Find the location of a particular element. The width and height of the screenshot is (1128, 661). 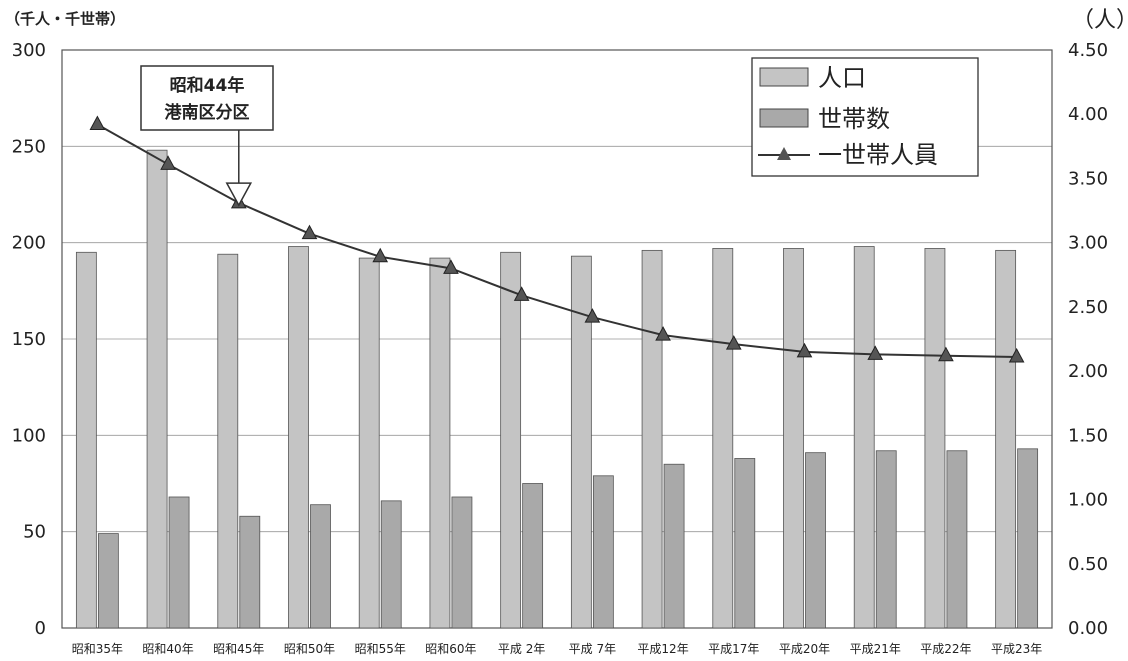

y-left-tick-label: 150 is located at coordinates (29, 339).